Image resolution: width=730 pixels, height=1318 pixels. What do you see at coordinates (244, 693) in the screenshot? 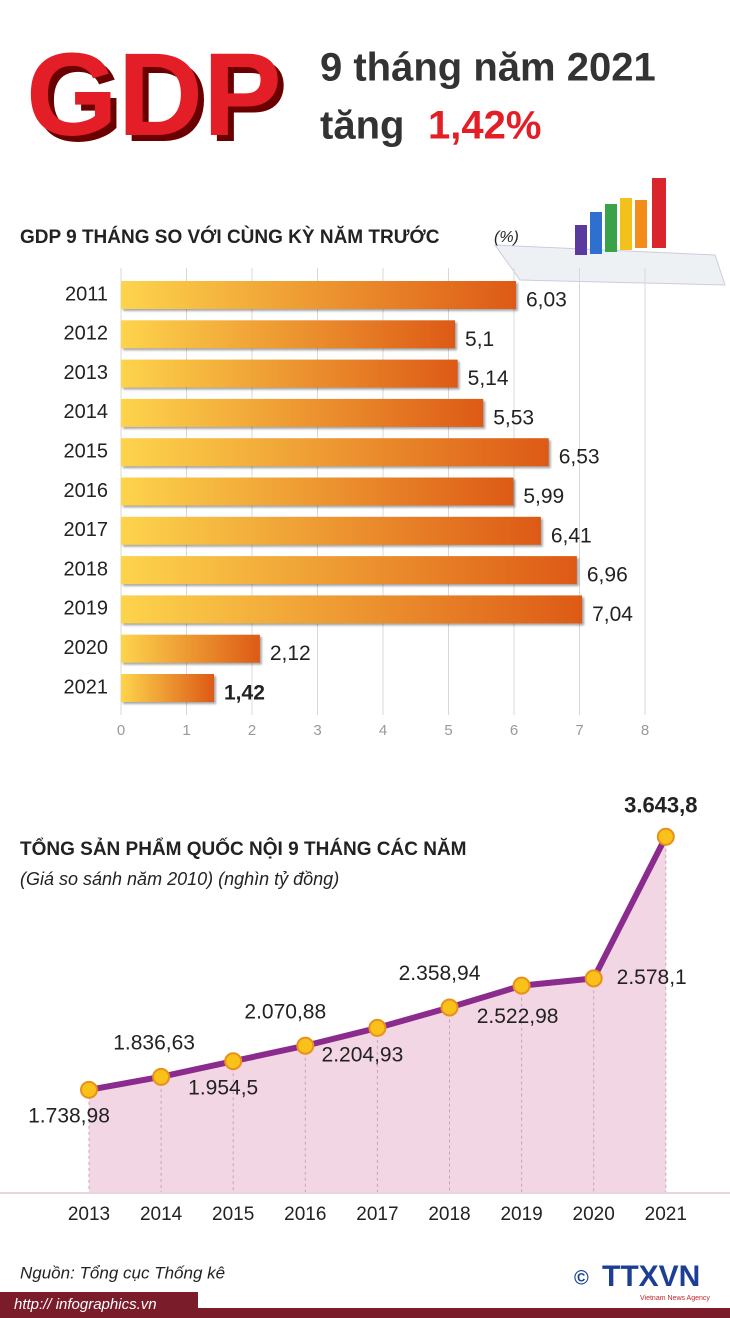
I see `value-label: 1,42` at bounding box center [244, 693].